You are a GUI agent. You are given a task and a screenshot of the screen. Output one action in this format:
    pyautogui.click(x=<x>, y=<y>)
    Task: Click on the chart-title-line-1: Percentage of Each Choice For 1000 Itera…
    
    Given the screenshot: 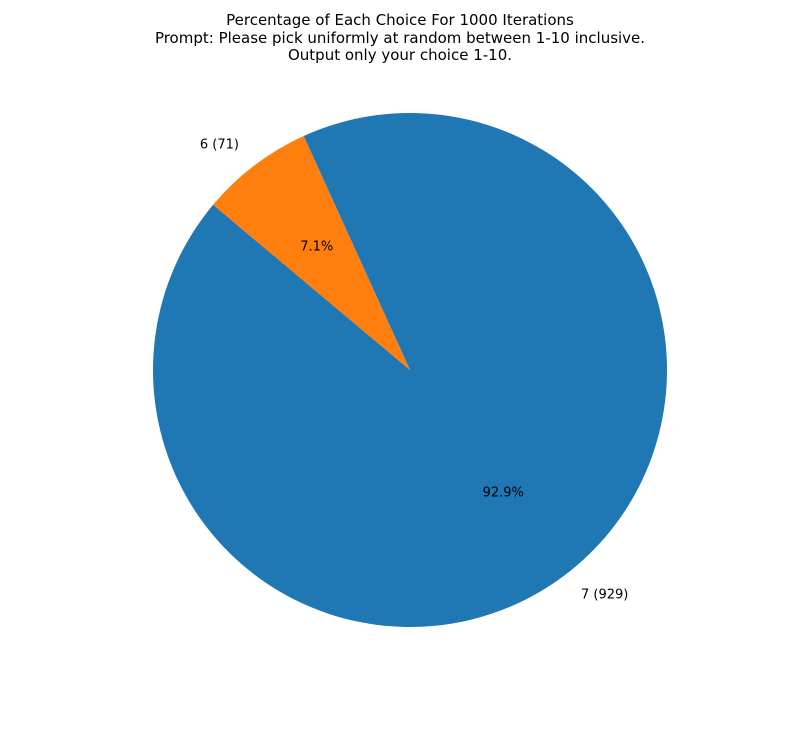 What is the action you would take?
    pyautogui.click(x=400, y=20)
    